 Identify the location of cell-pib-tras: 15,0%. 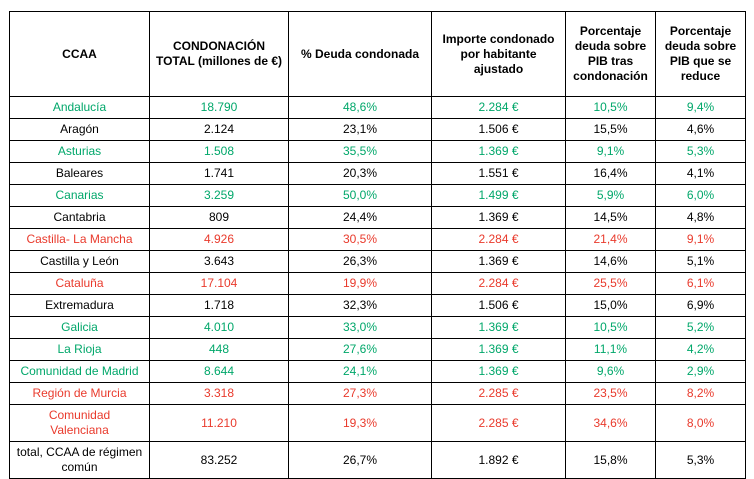
(610, 305).